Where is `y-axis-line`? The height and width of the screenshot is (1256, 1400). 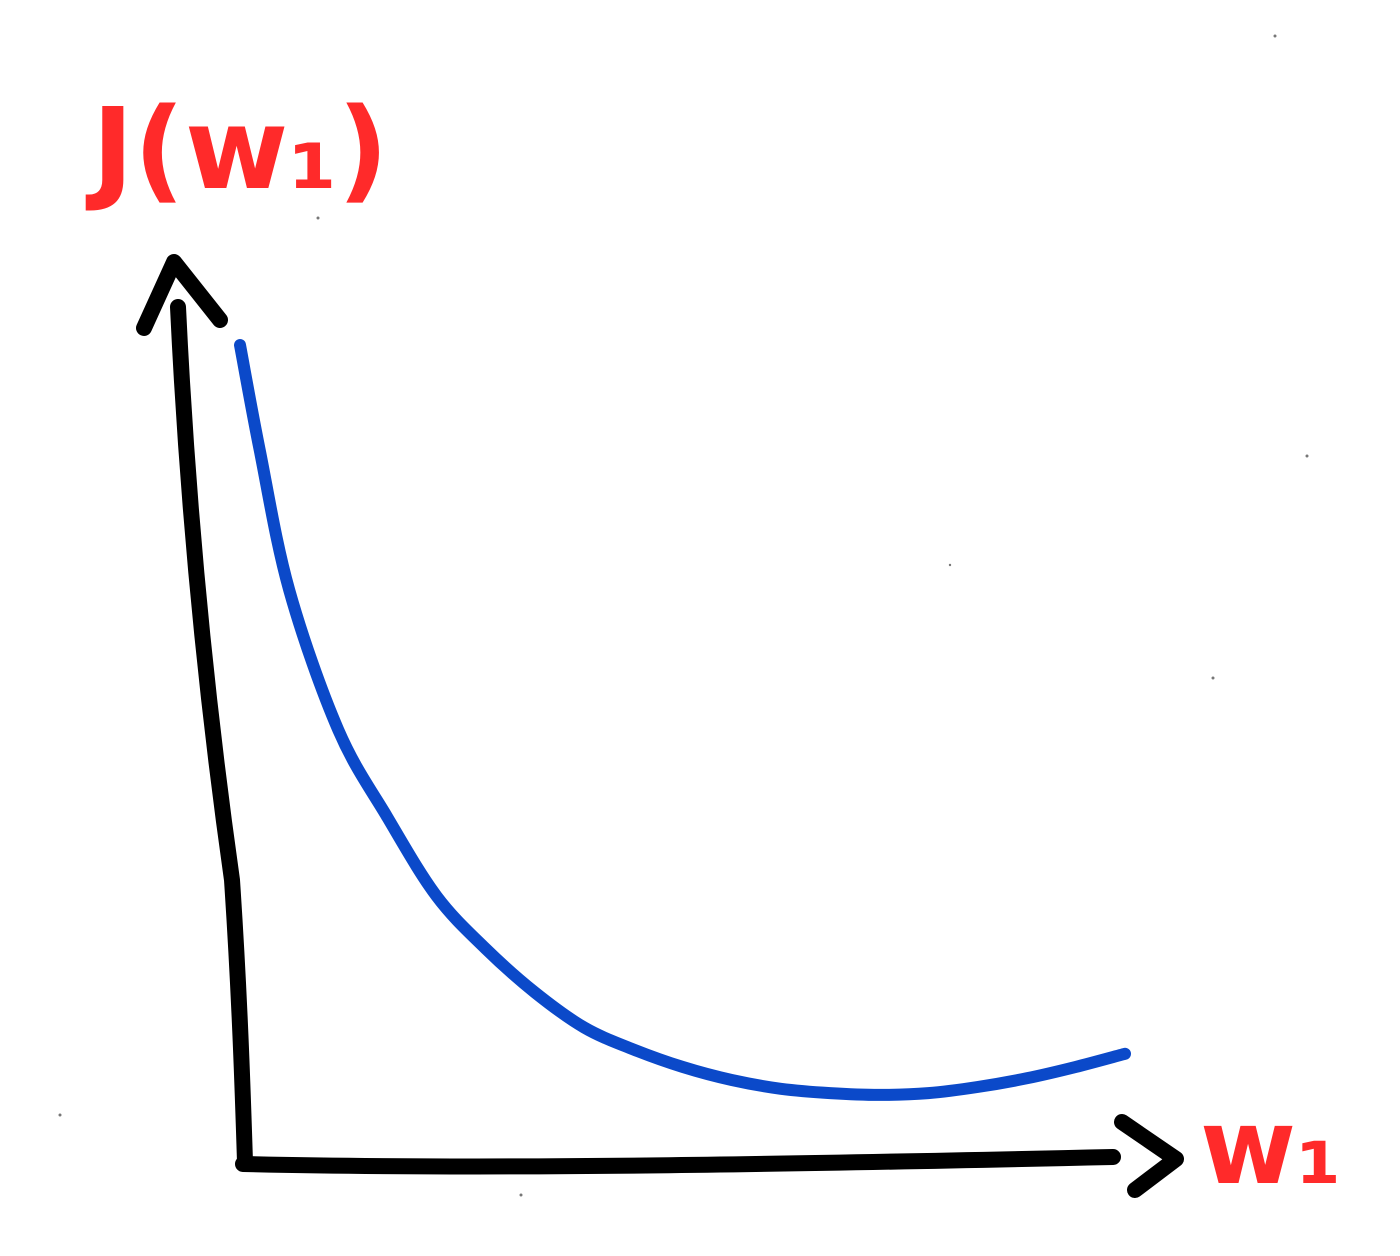 y-axis-line is located at coordinates (211, 734).